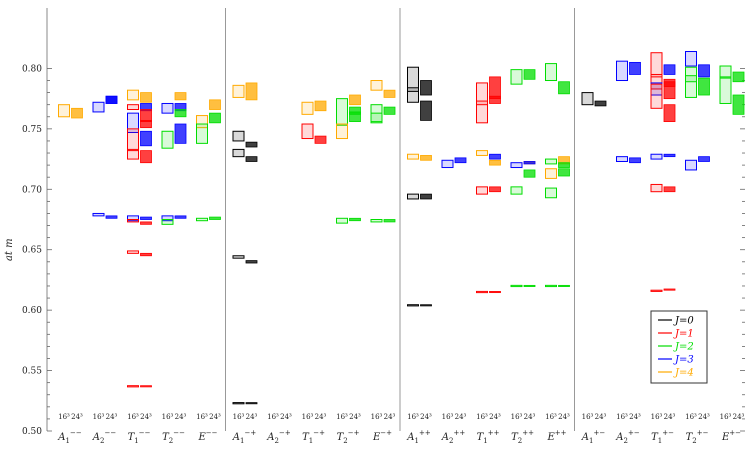  Describe the element at coordinates (453, 437) in the screenshot. I see `irrep-label: A2++` at that location.